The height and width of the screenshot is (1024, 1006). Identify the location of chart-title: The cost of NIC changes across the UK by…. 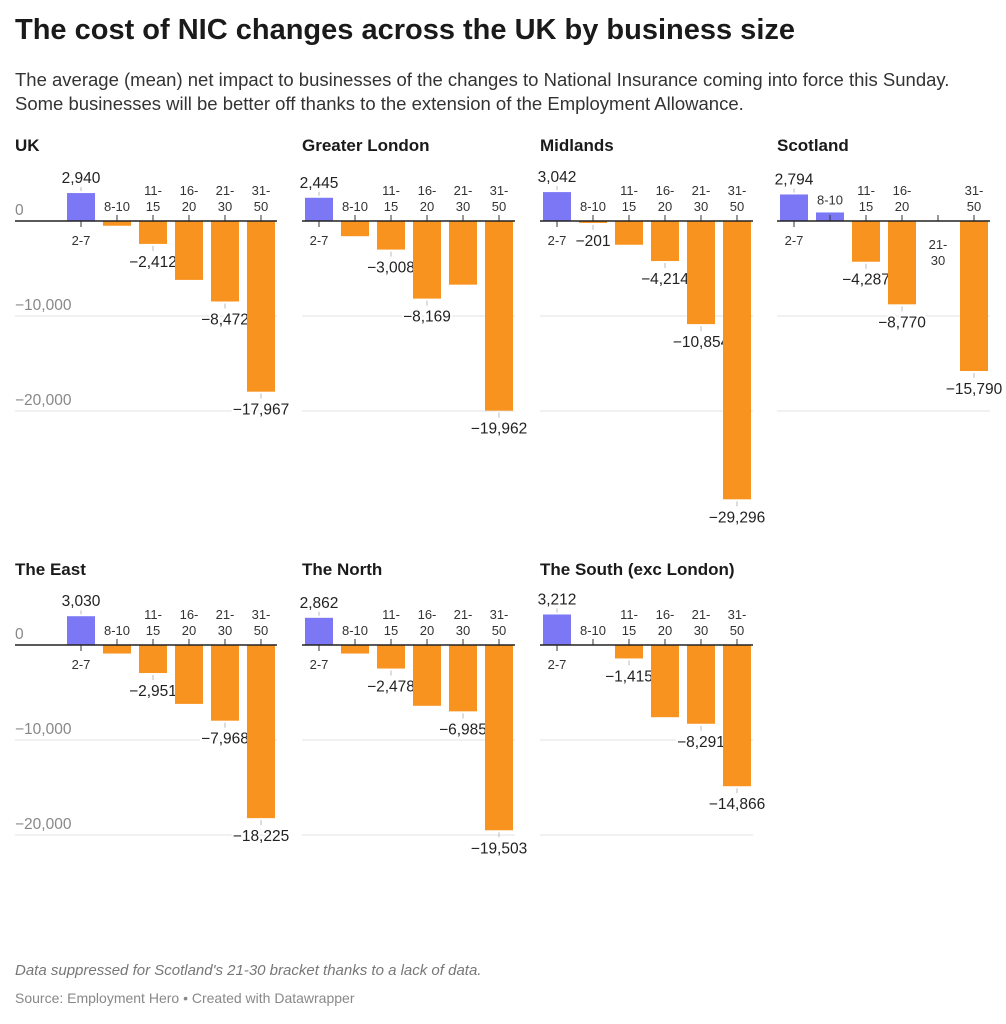
(405, 30).